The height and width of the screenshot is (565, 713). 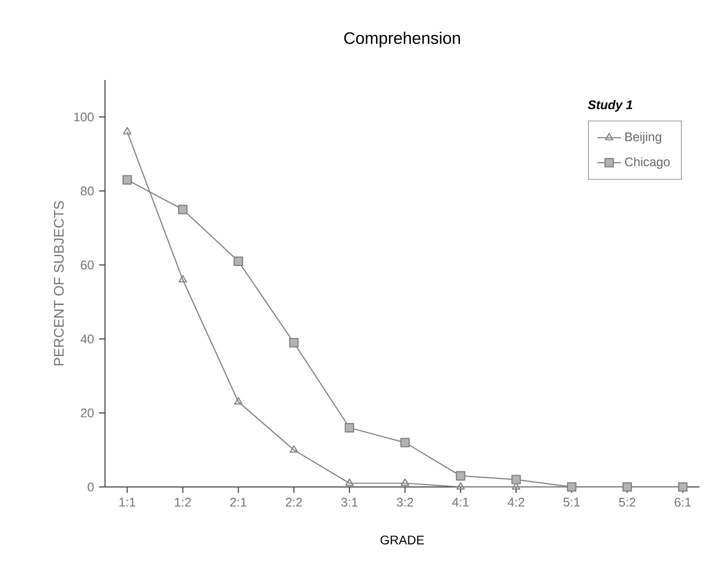 I want to click on y-tick-label: 20, so click(x=87, y=413).